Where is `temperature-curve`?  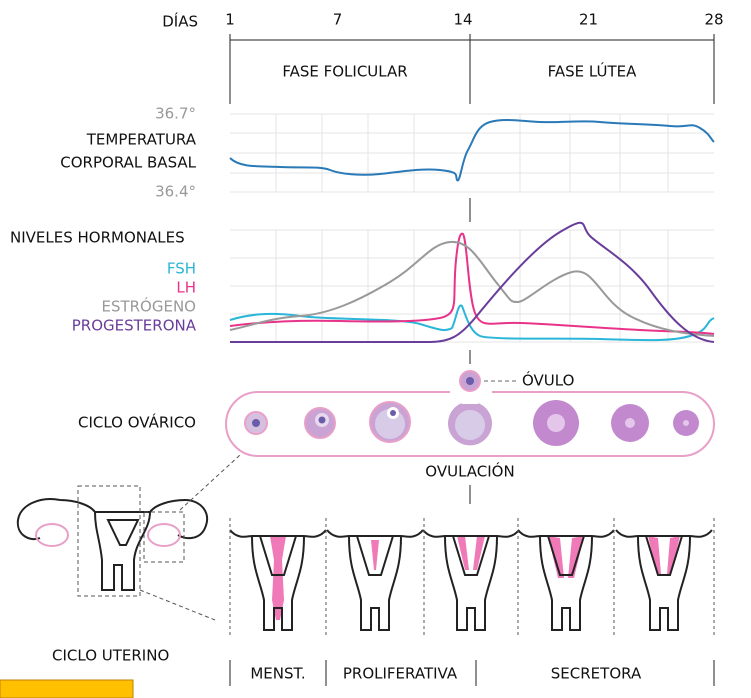
temperature-curve is located at coordinates (472, 150).